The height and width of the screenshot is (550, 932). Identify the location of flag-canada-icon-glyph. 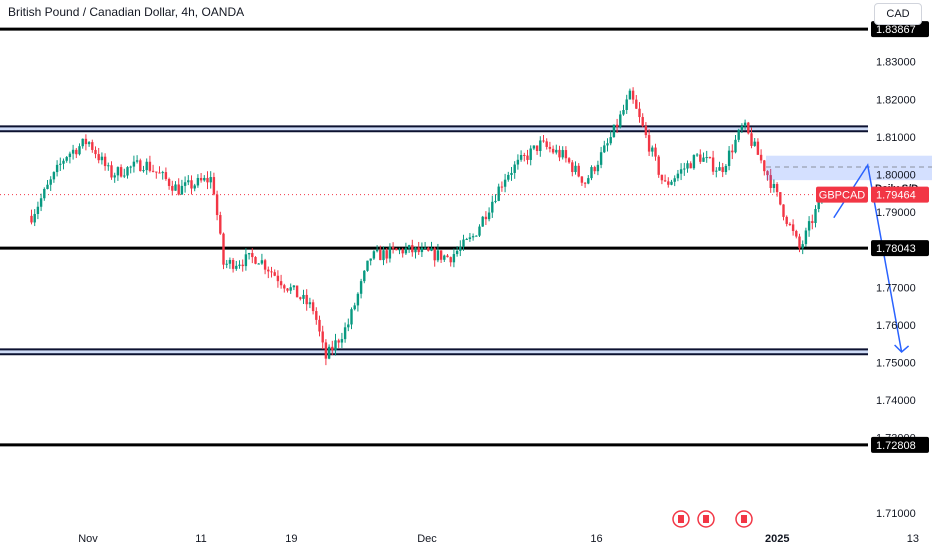
(744, 519).